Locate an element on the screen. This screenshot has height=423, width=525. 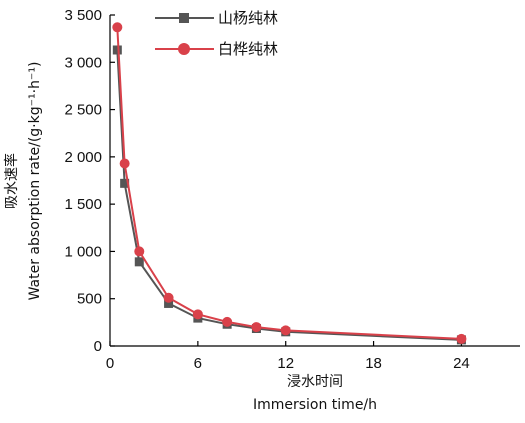
x-ticks: 0 6 12 18 24 is located at coordinates (288, 356).